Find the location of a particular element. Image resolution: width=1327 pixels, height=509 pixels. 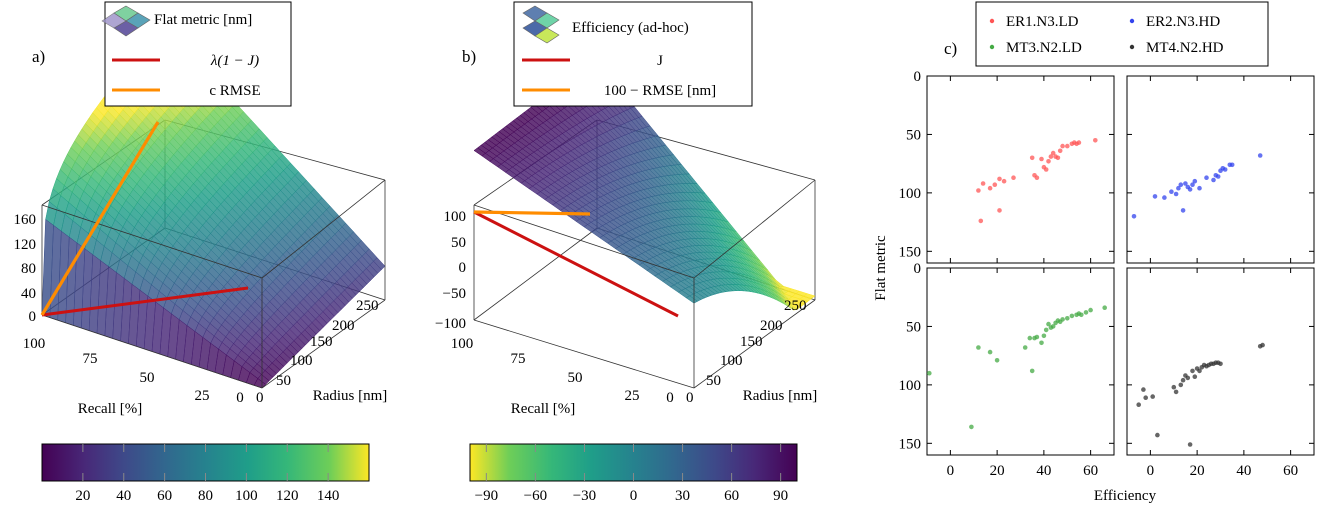

panel-b-orange-line is located at coordinates (532, 213).